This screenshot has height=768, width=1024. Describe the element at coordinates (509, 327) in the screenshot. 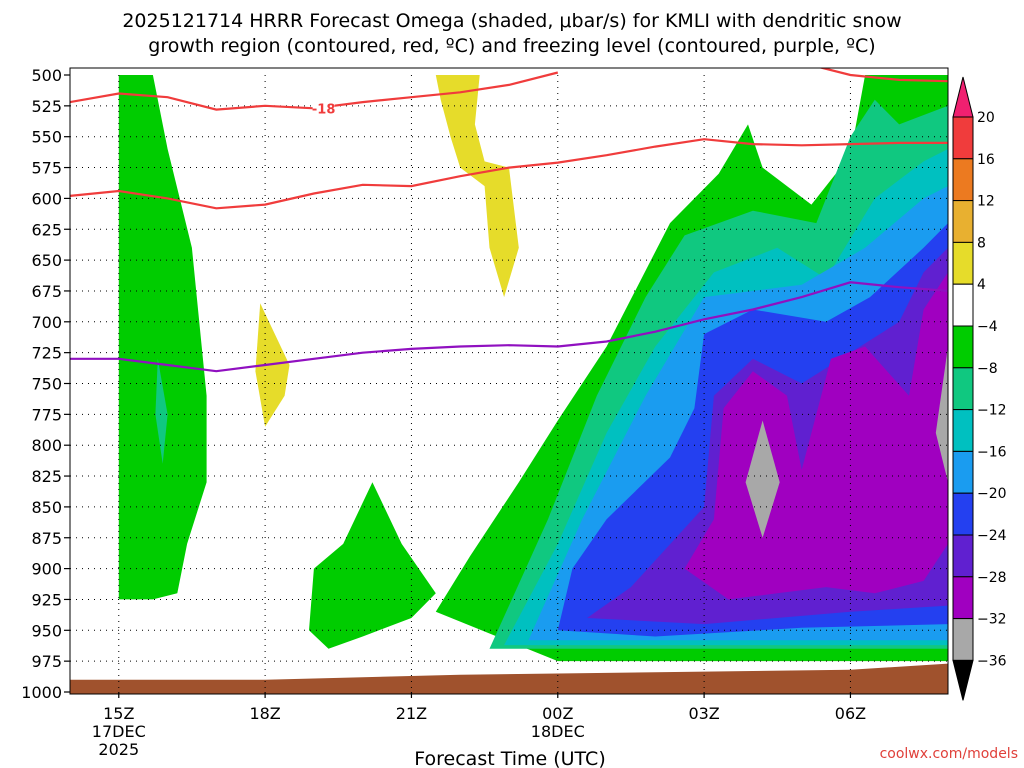

I see `freezing-level-line` at that location.